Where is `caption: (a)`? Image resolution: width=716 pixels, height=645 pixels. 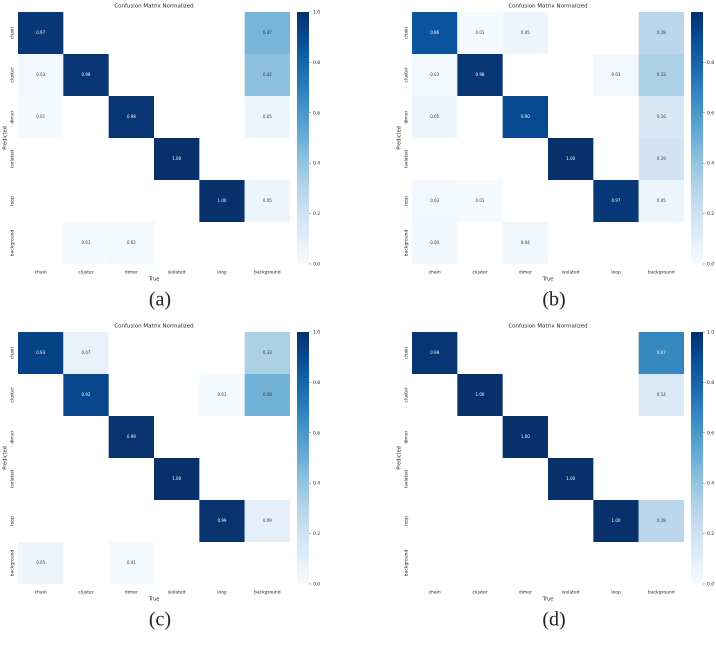 caption: (a) is located at coordinates (160, 300).